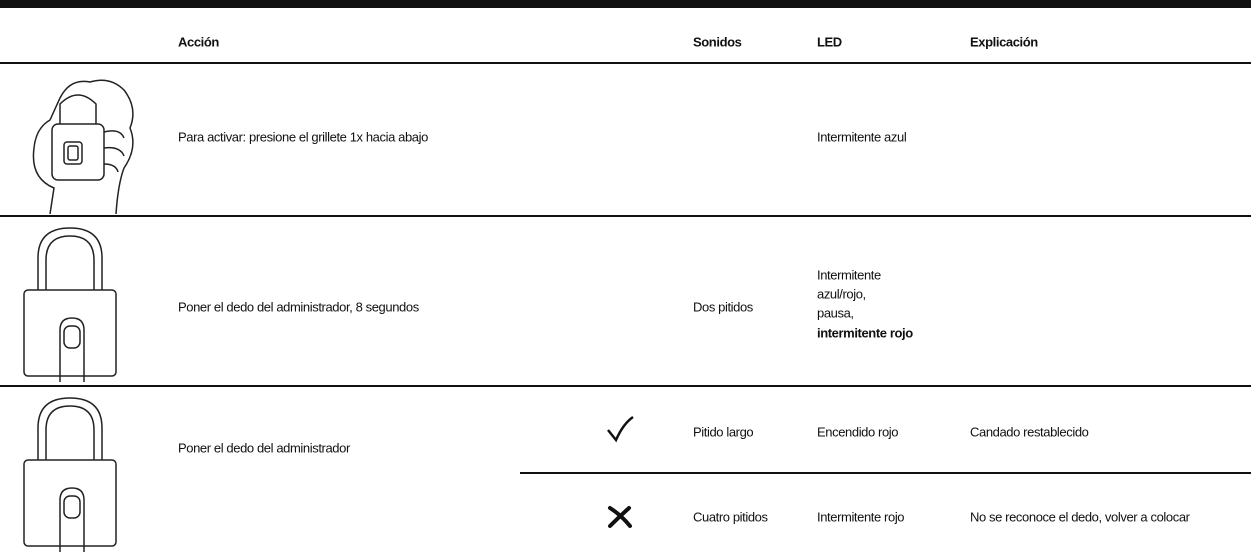 This screenshot has height=552, width=1251. I want to click on sounds: Dos pitidos, so click(723, 307).